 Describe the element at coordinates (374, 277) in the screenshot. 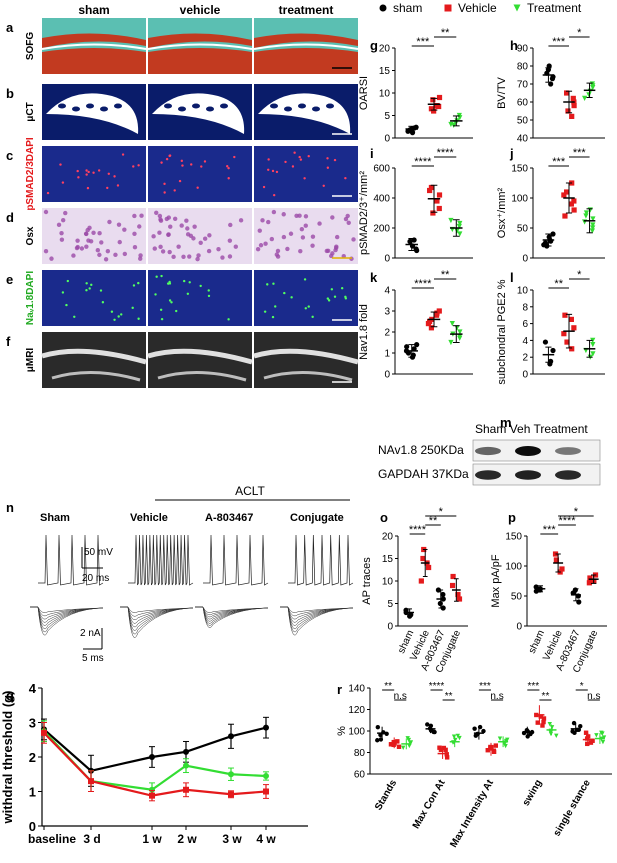

I see `panel-letter-k: k` at that location.